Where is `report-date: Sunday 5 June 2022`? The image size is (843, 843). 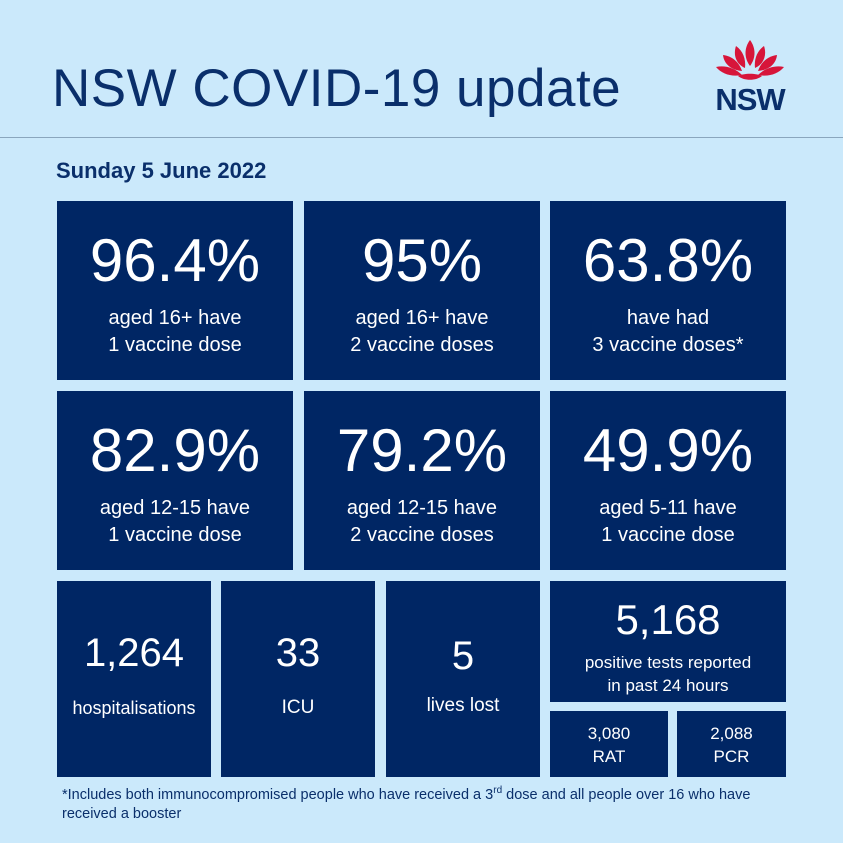 report-date: Sunday 5 June 2022 is located at coordinates (161, 170).